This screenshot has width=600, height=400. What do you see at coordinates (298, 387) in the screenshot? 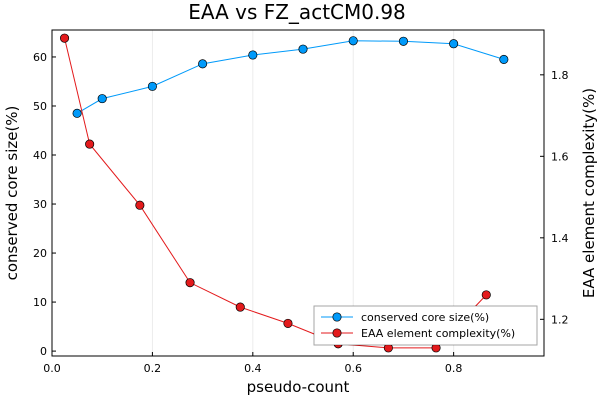
I see `x-axis-label: pseudo-count` at bounding box center [298, 387].